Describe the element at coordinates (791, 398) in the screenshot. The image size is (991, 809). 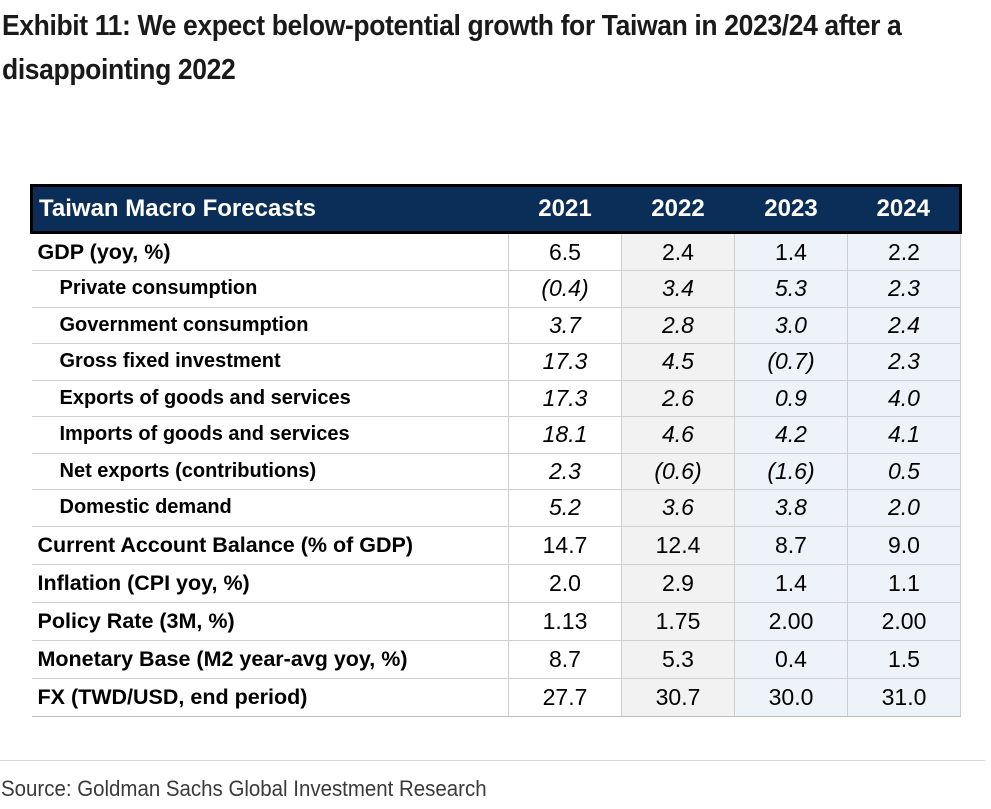
I see `table-cell: 0.9` at that location.